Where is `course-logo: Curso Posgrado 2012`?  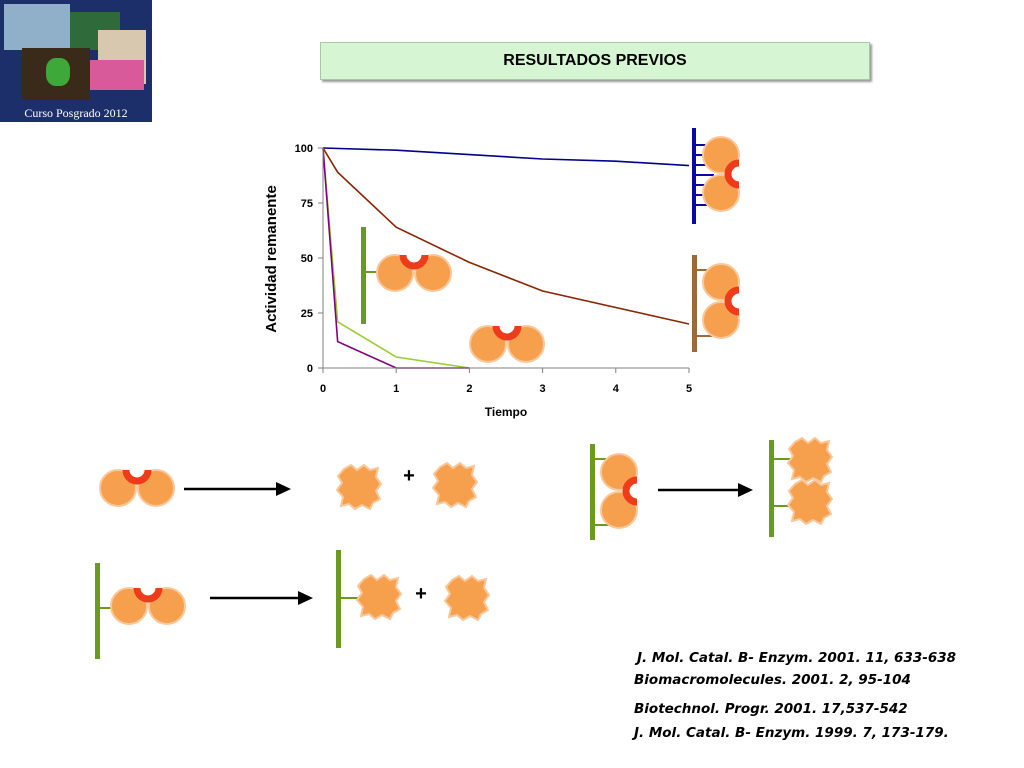 course-logo: Curso Posgrado 2012 is located at coordinates (76, 61).